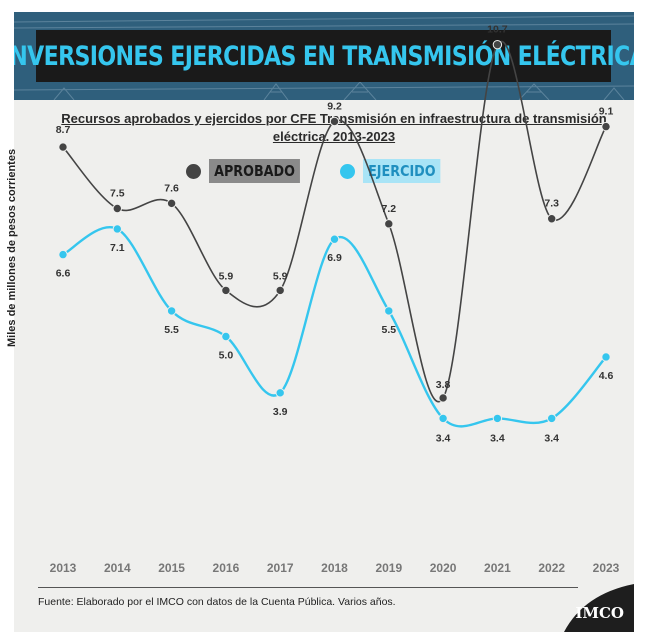 The image size is (654, 640). What do you see at coordinates (171, 188) in the screenshot?
I see `data-label-aprobado: 7.6` at bounding box center [171, 188].